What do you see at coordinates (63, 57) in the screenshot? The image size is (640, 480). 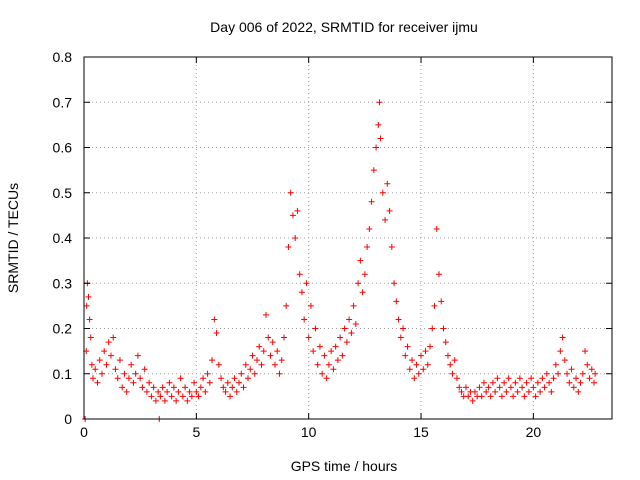 I see `y-tick-label: 0.8` at bounding box center [63, 57].